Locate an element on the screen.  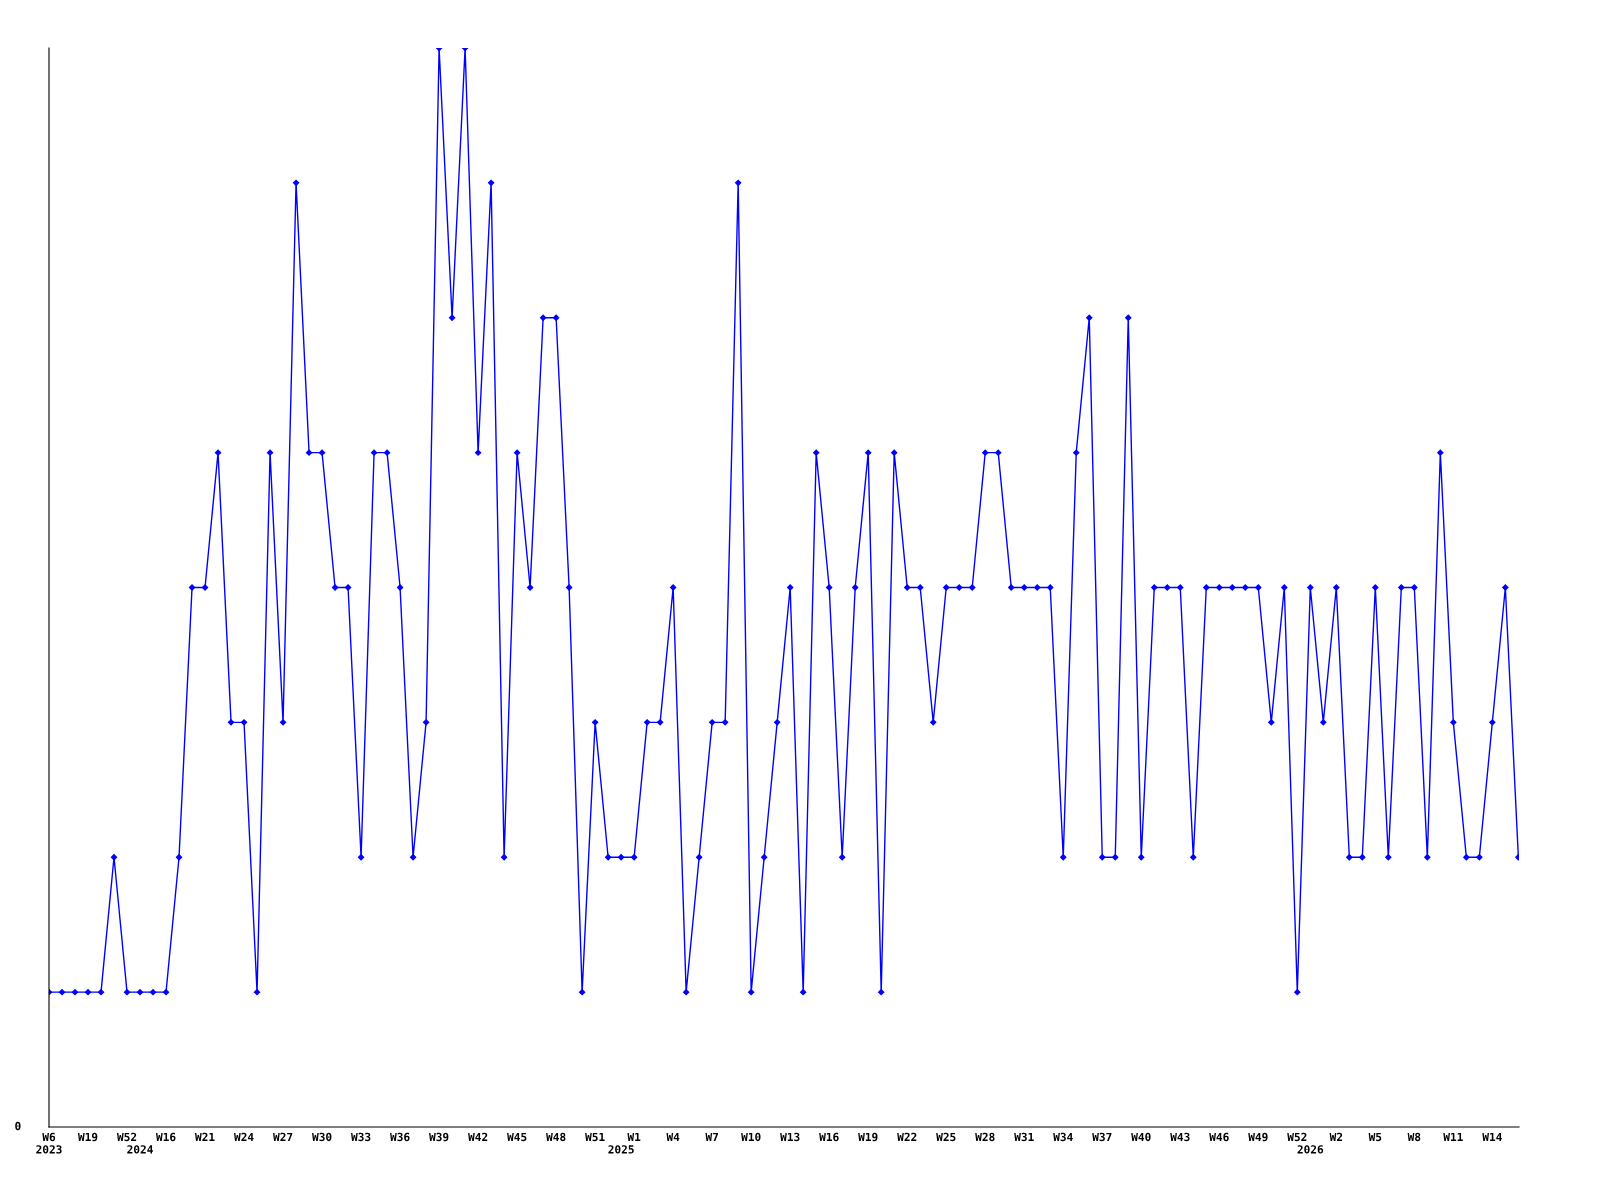
x-tick-label: W25 is located at coordinates (946, 1137).